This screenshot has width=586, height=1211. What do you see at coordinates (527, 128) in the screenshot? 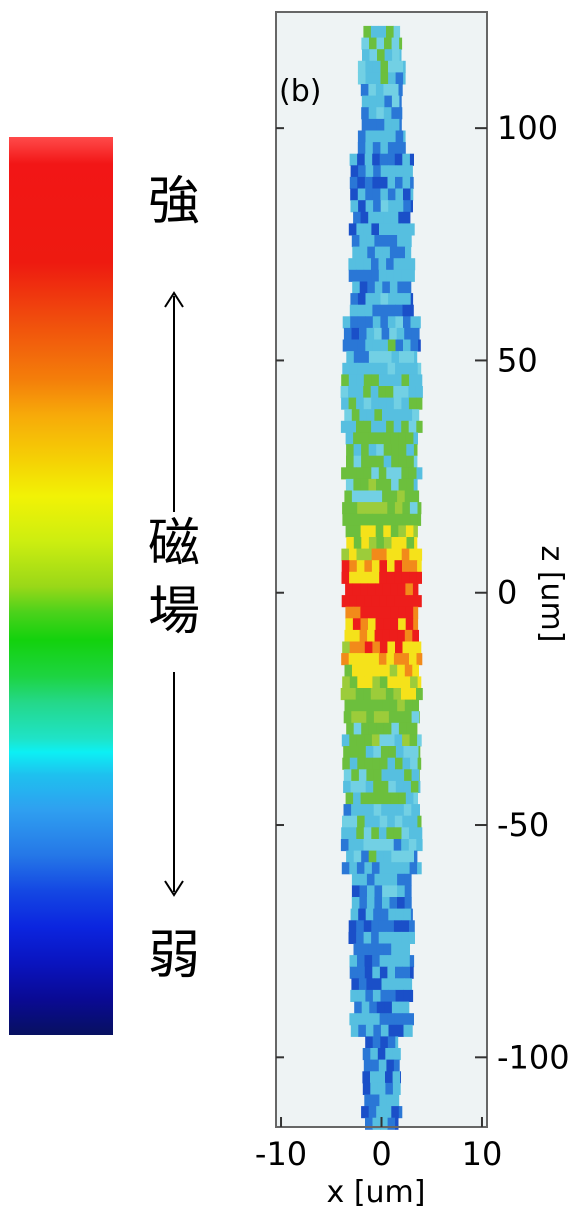
I see `y-tick-label: 100` at bounding box center [527, 128].